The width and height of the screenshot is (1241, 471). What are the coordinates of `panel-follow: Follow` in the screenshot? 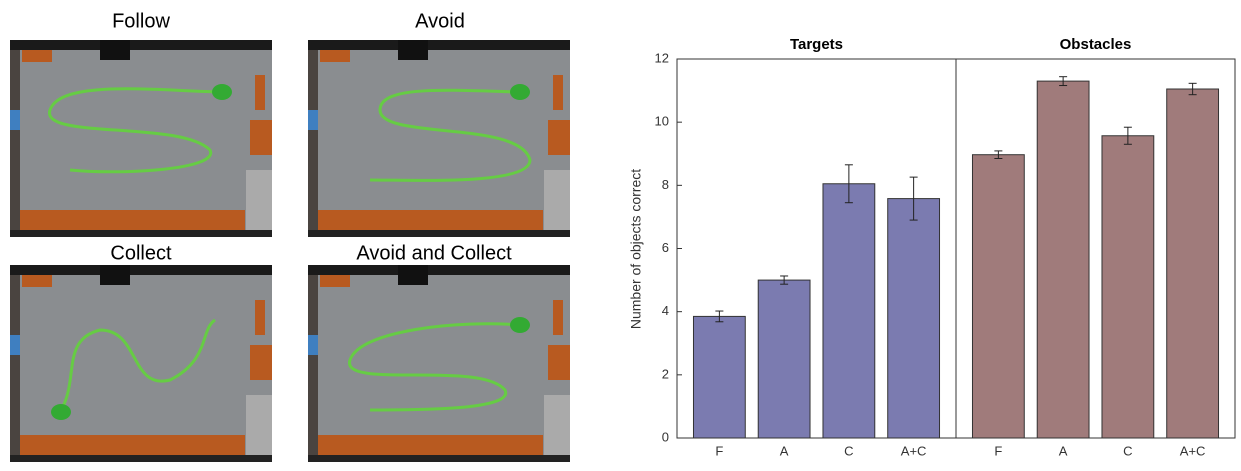 It's located at (141, 123).